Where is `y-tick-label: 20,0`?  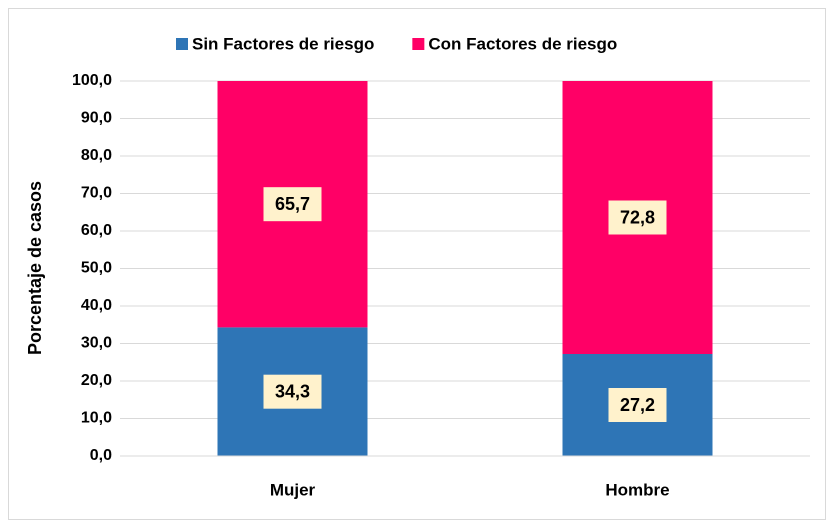
y-tick-label: 20,0 is located at coordinates (96, 380).